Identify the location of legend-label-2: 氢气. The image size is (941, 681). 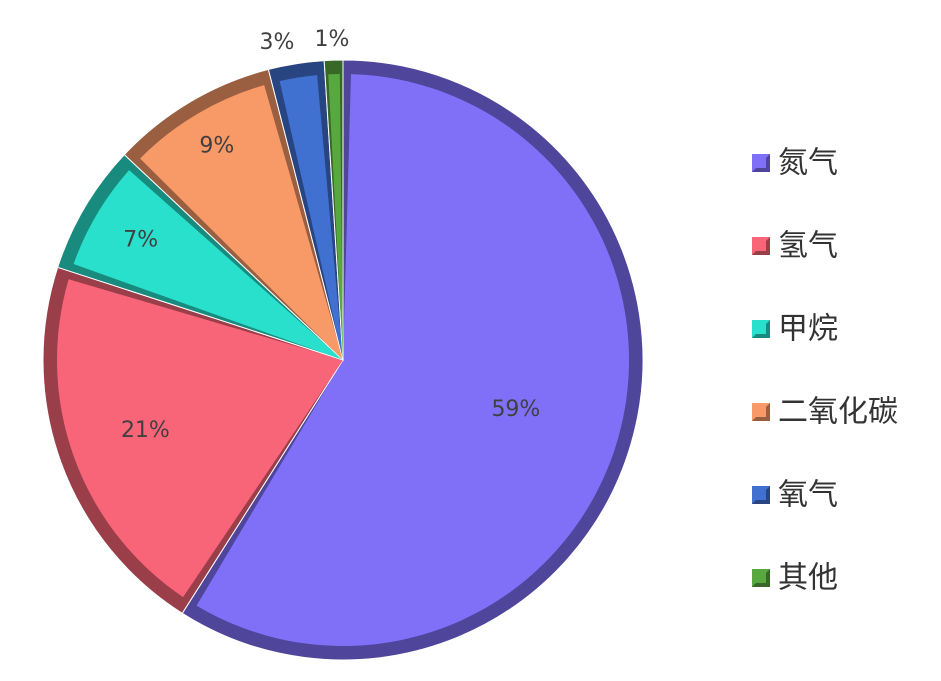
(808, 246).